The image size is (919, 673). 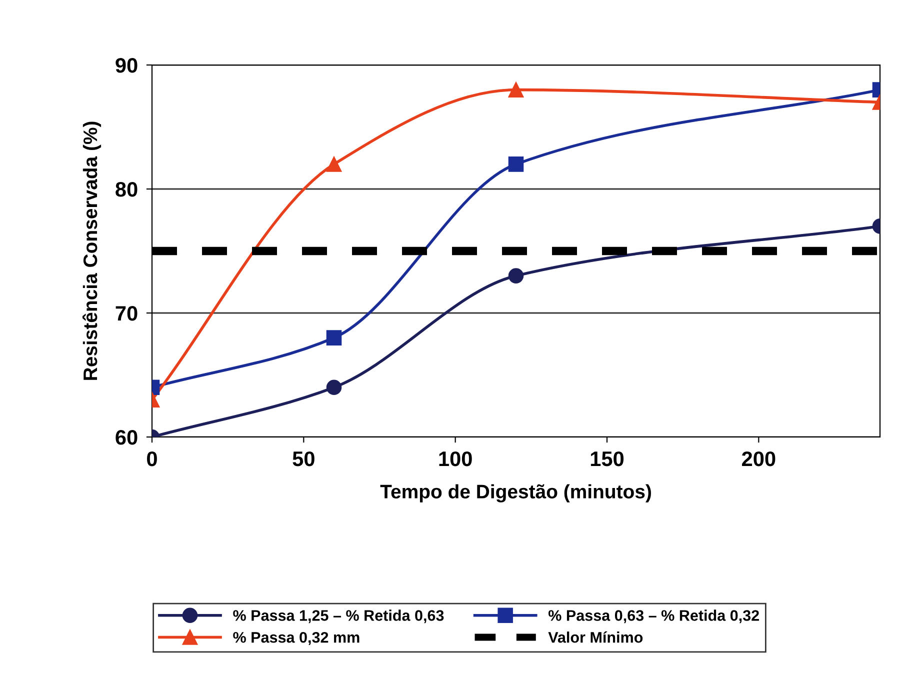 What do you see at coordinates (92, 251) in the screenshot?
I see `y-axis-title: Resistência Conservada (%)` at bounding box center [92, 251].